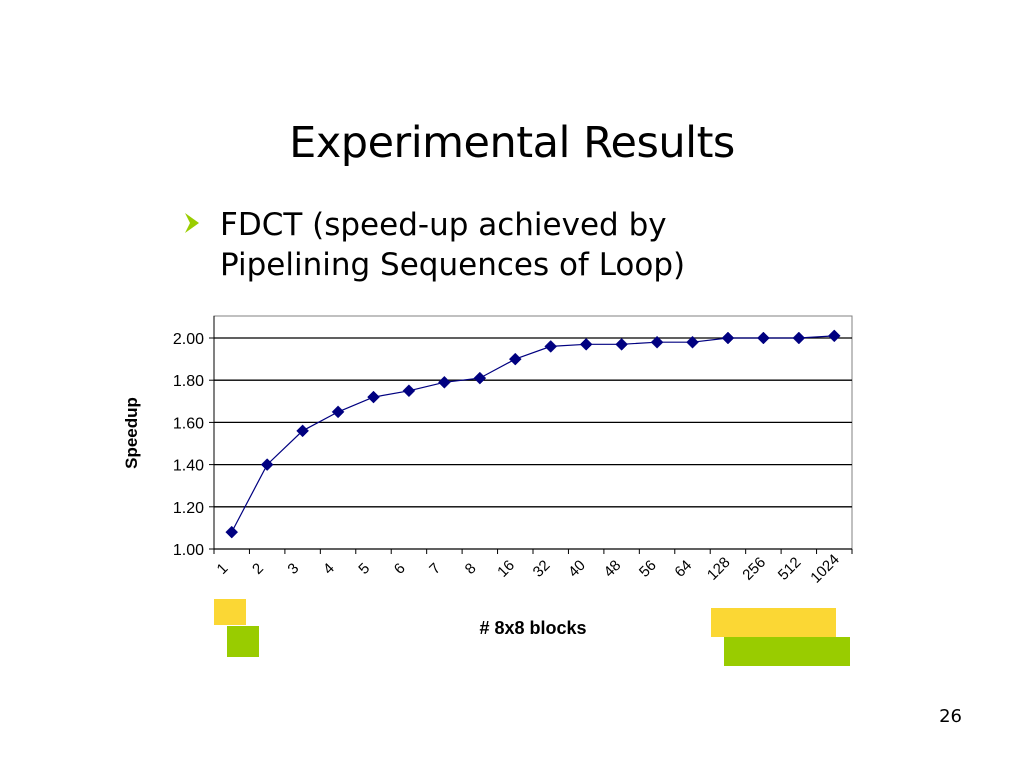 This screenshot has width=1024, height=768. I want to click on x-tick-label: 6, so click(400, 569).